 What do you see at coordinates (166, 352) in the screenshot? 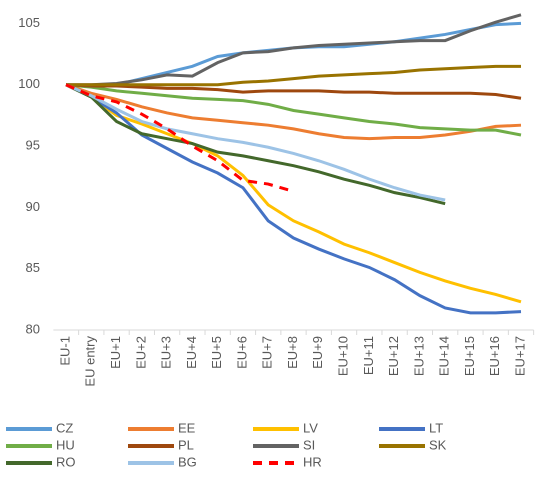
I see `x-tick-label: EU+3` at bounding box center [166, 352].